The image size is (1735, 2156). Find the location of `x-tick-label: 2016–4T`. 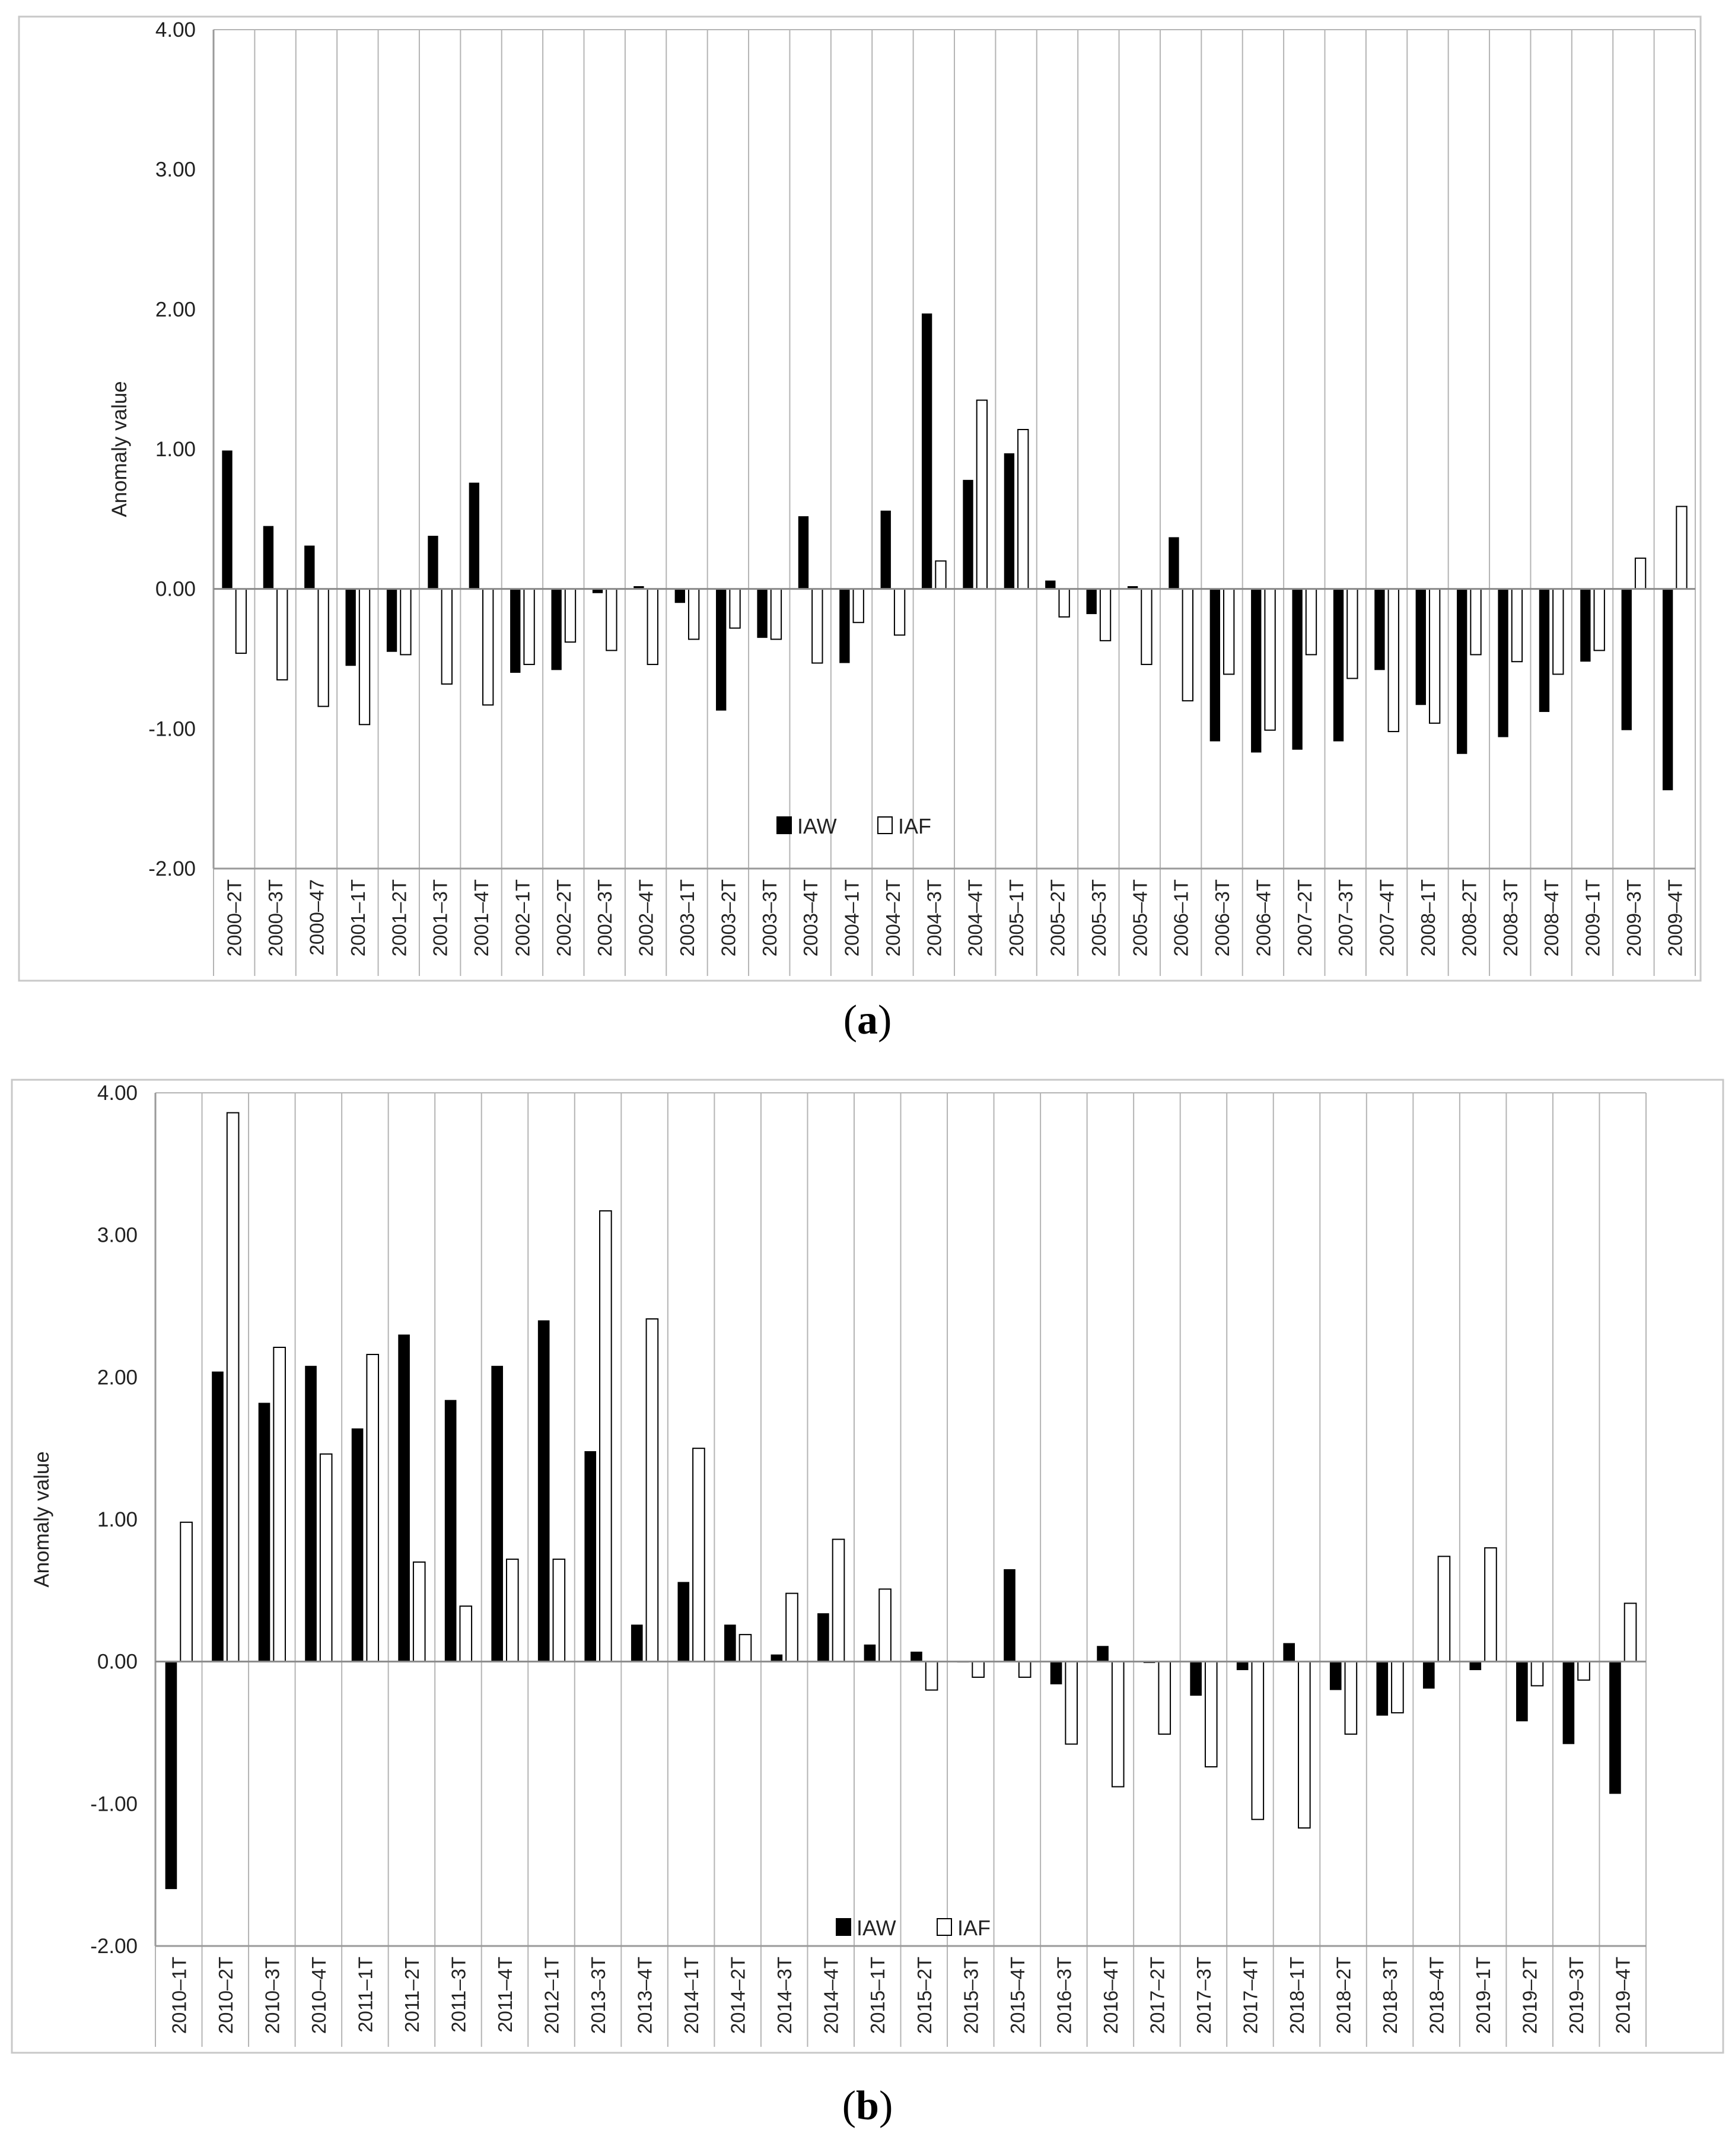

x-tick-label: 2016–4T is located at coordinates (1111, 1995).